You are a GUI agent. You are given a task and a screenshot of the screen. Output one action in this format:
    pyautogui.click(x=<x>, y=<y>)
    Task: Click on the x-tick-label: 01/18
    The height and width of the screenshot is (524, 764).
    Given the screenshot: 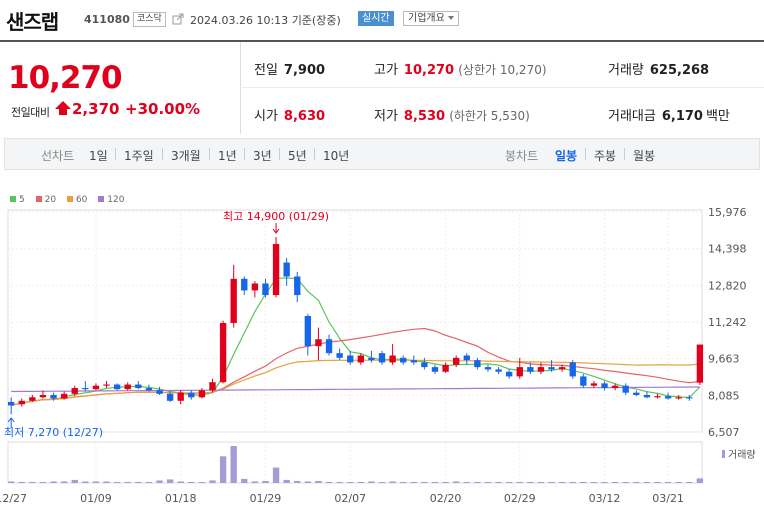 What is the action you would take?
    pyautogui.click(x=181, y=498)
    